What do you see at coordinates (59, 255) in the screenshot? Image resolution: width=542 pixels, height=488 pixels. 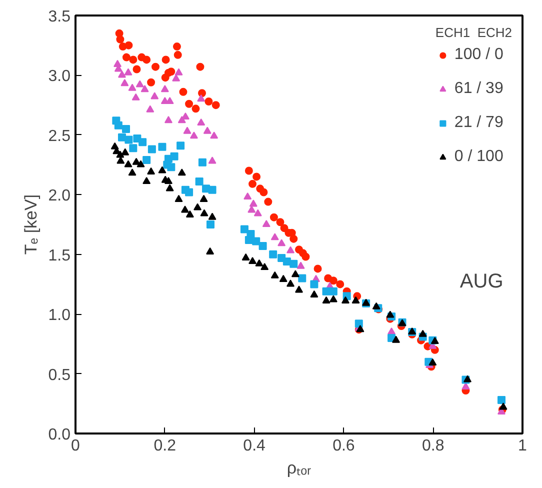 I see `y-tick-label: 1.5` at bounding box center [59, 255].